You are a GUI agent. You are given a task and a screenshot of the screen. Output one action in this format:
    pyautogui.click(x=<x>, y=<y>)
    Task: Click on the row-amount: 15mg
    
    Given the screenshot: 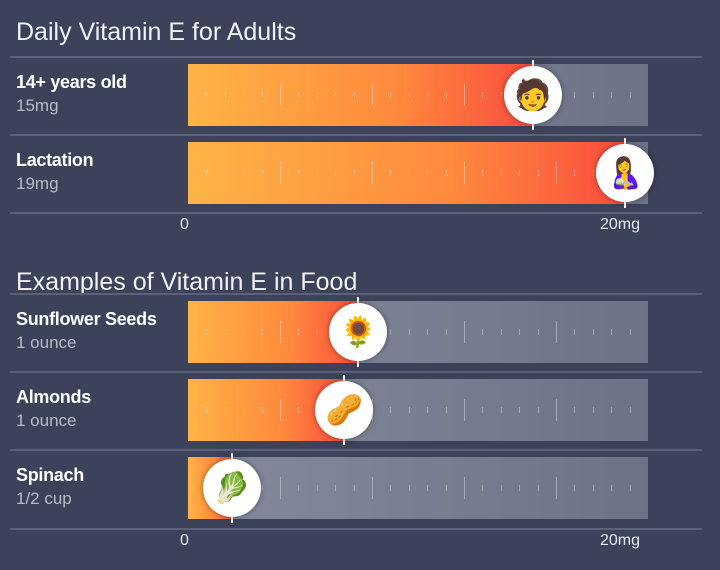 What is the action you would take?
    pyautogui.click(x=37, y=105)
    